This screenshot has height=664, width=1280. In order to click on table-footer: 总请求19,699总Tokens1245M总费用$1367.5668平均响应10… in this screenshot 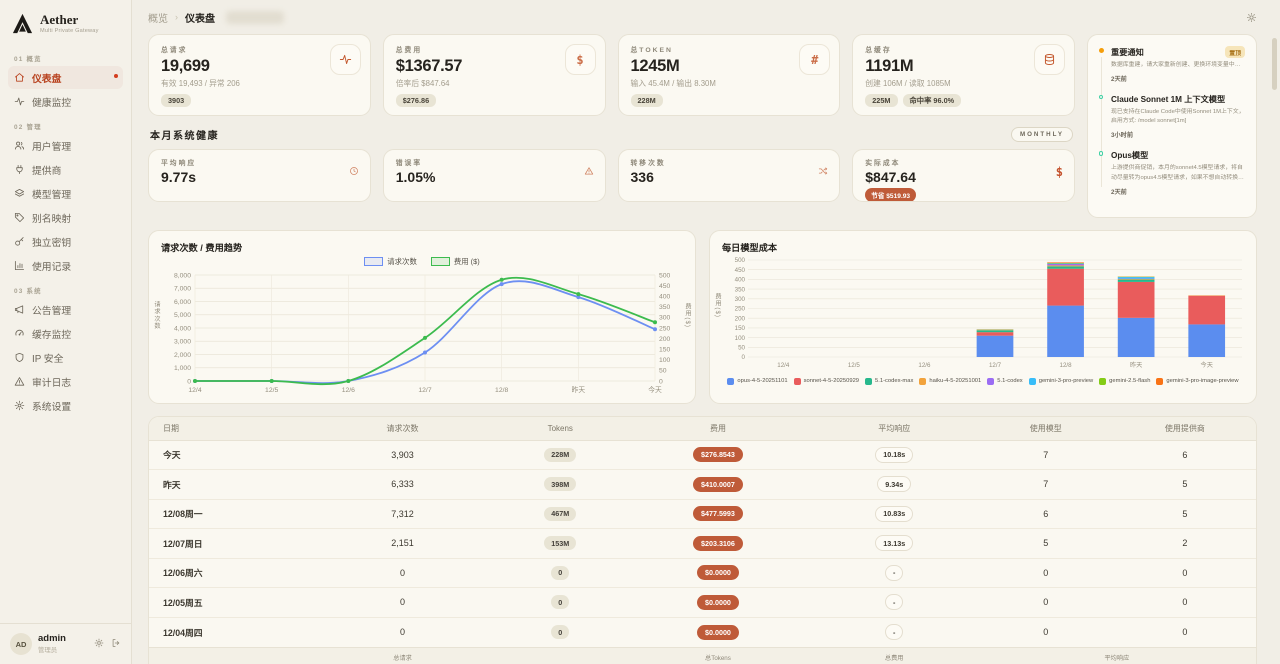, I will do `click(702, 655)`.